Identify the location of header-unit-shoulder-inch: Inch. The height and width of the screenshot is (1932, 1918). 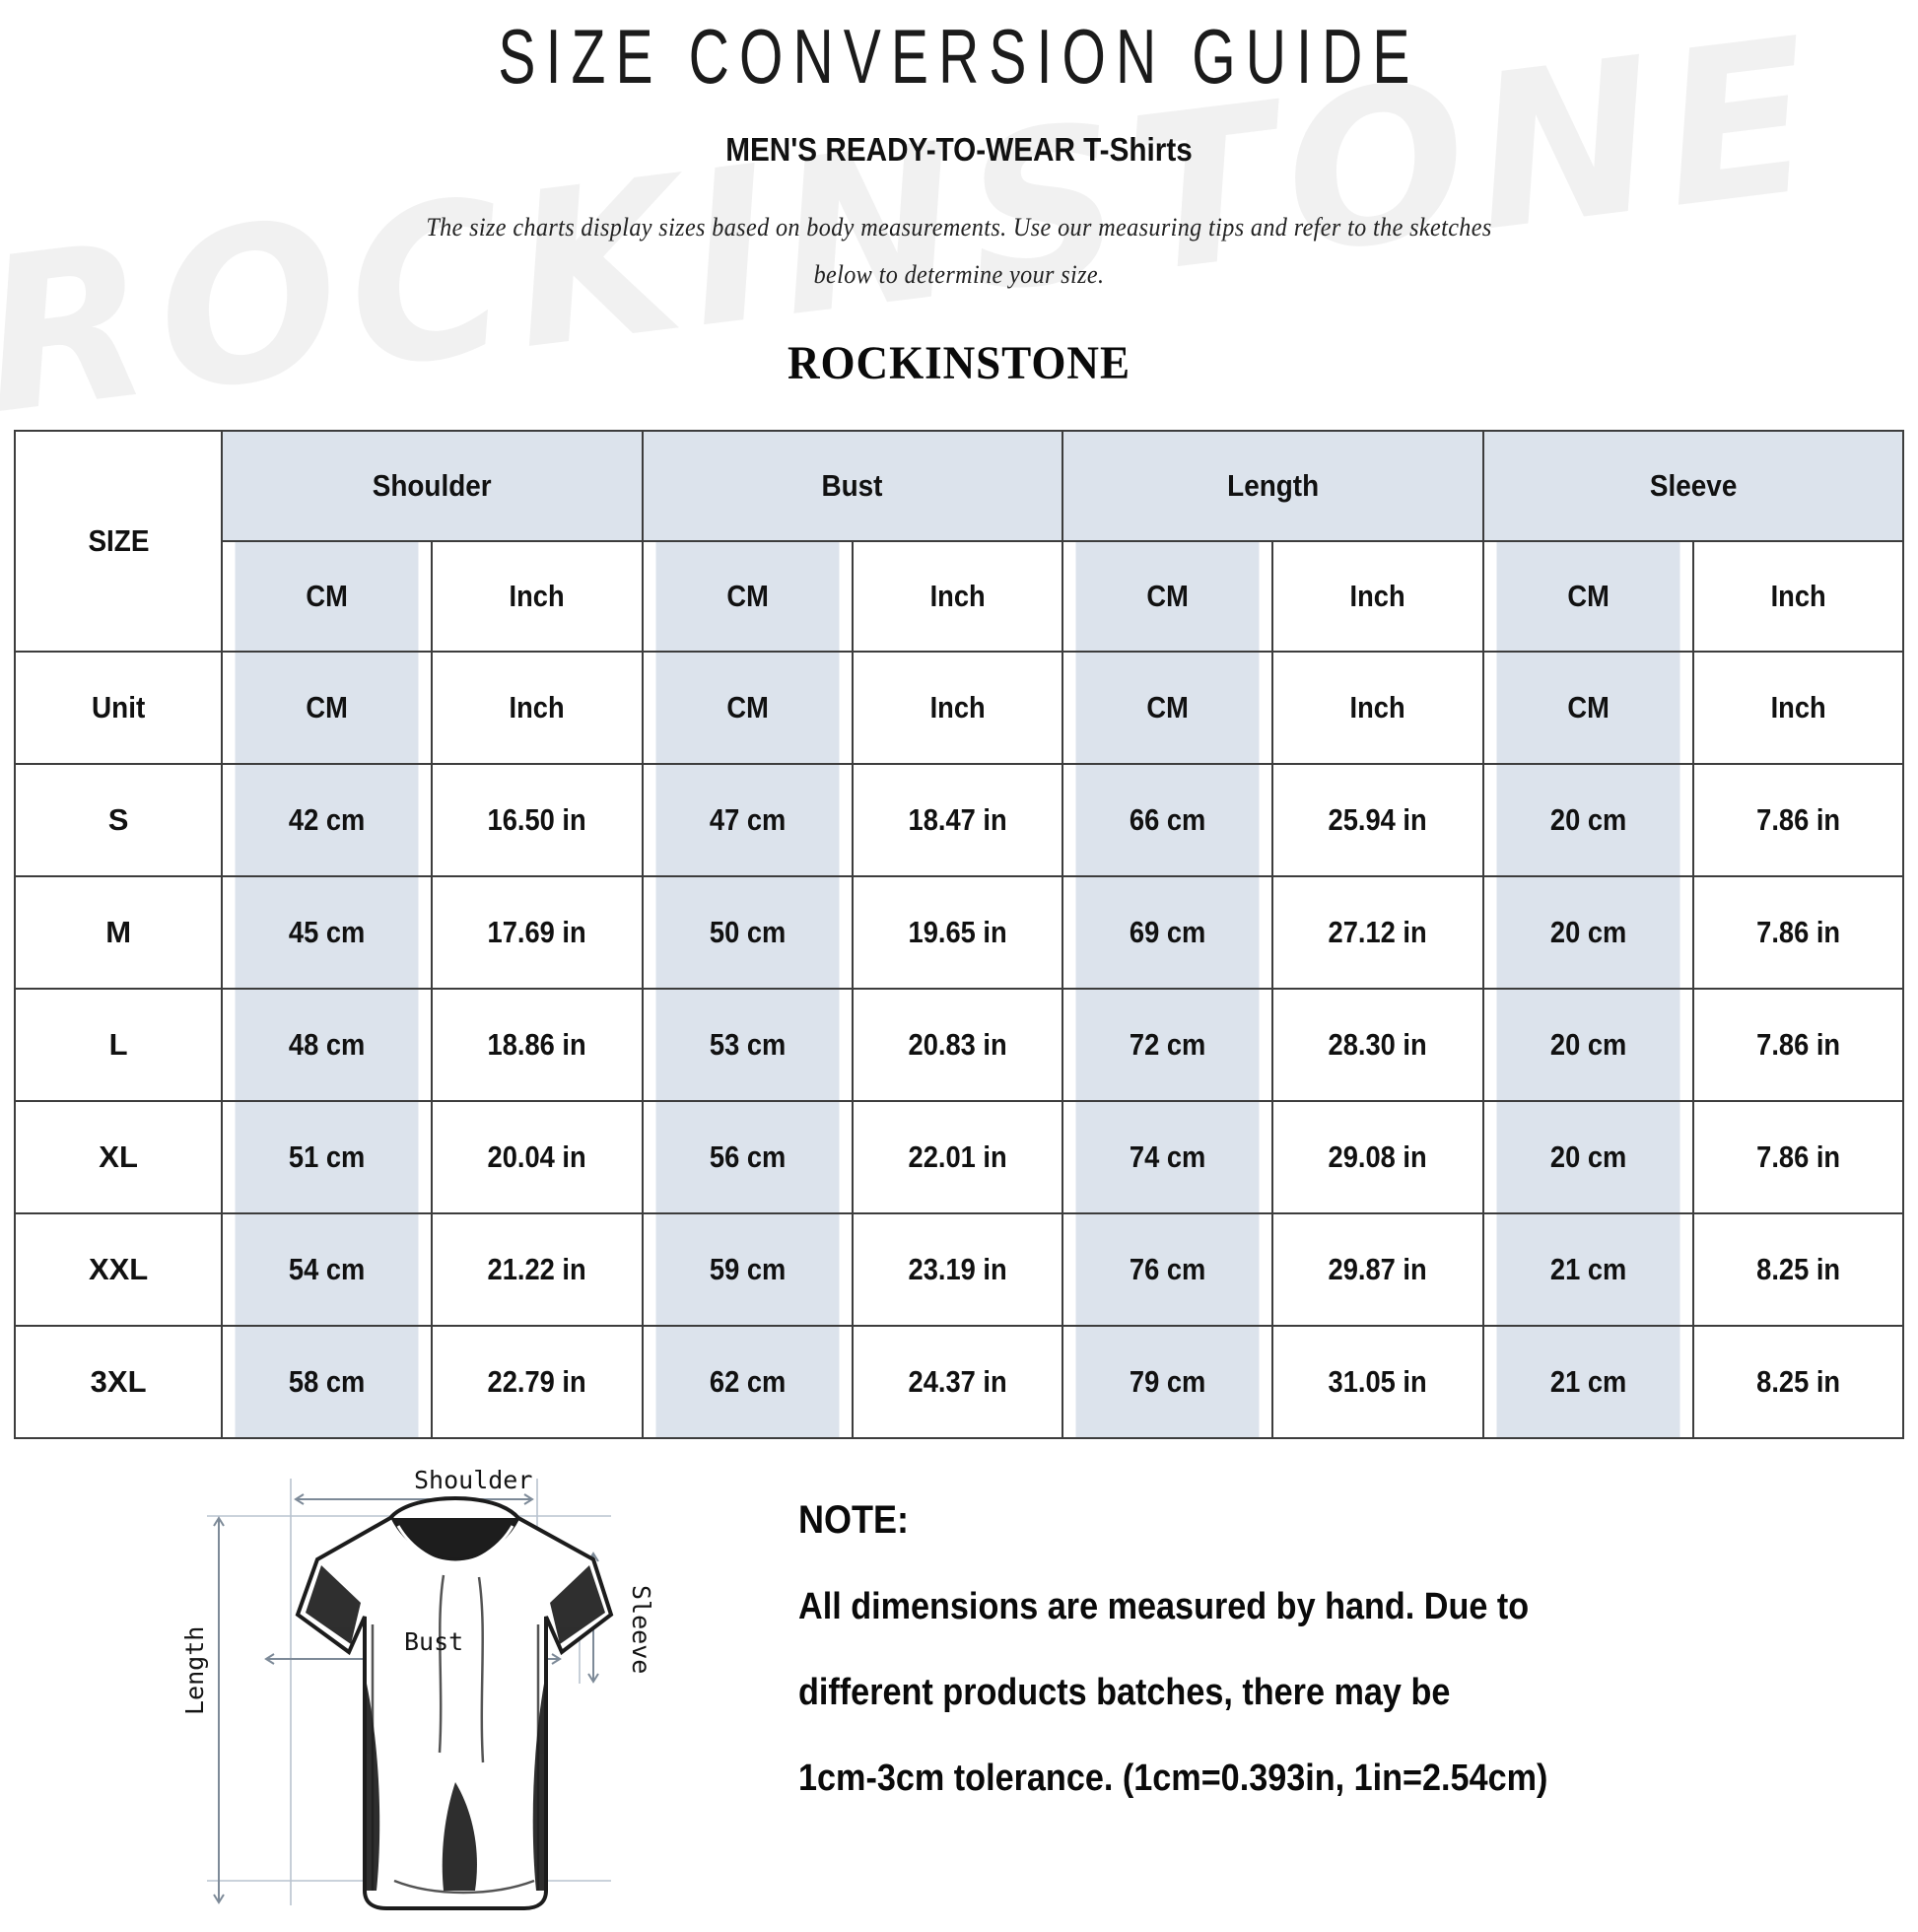
(537, 597).